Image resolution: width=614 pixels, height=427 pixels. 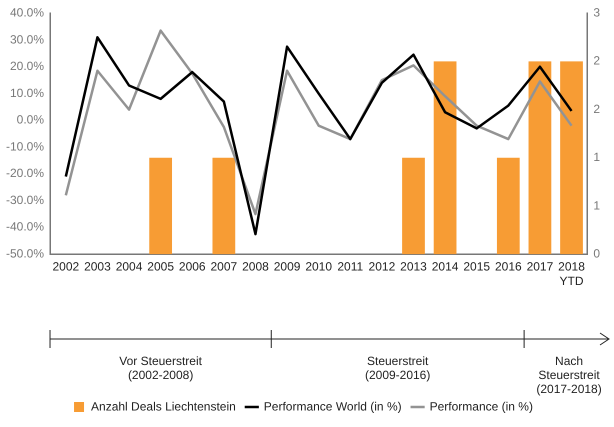 What do you see at coordinates (287, 267) in the screenshot?
I see `x-tick-label: 2009` at bounding box center [287, 267].